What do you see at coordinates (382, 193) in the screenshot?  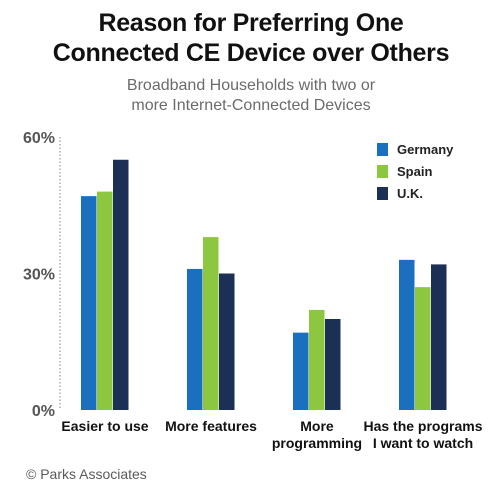 I see `legend-swatch-uk` at bounding box center [382, 193].